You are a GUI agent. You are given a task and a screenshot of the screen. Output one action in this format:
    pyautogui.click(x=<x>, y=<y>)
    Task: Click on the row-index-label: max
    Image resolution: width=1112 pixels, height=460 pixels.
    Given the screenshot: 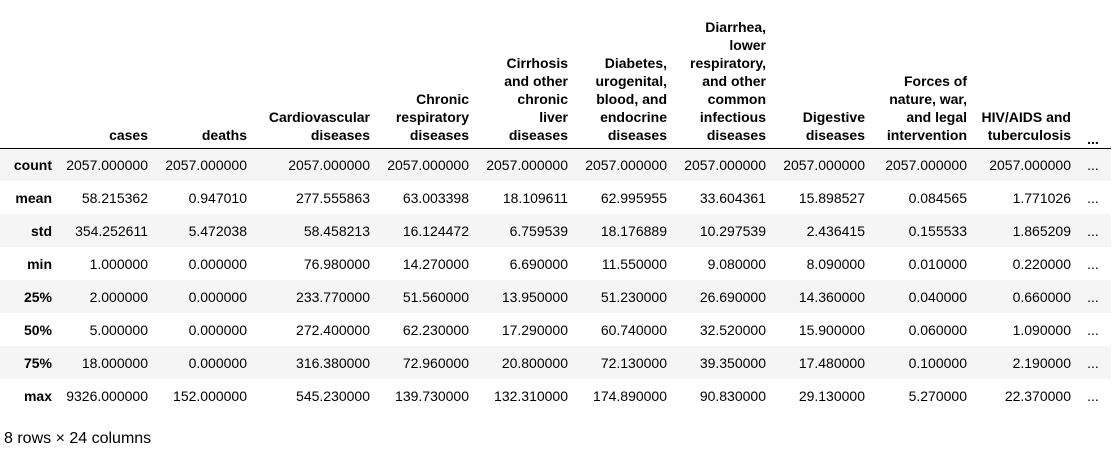 What is the action you would take?
    pyautogui.click(x=37, y=395)
    